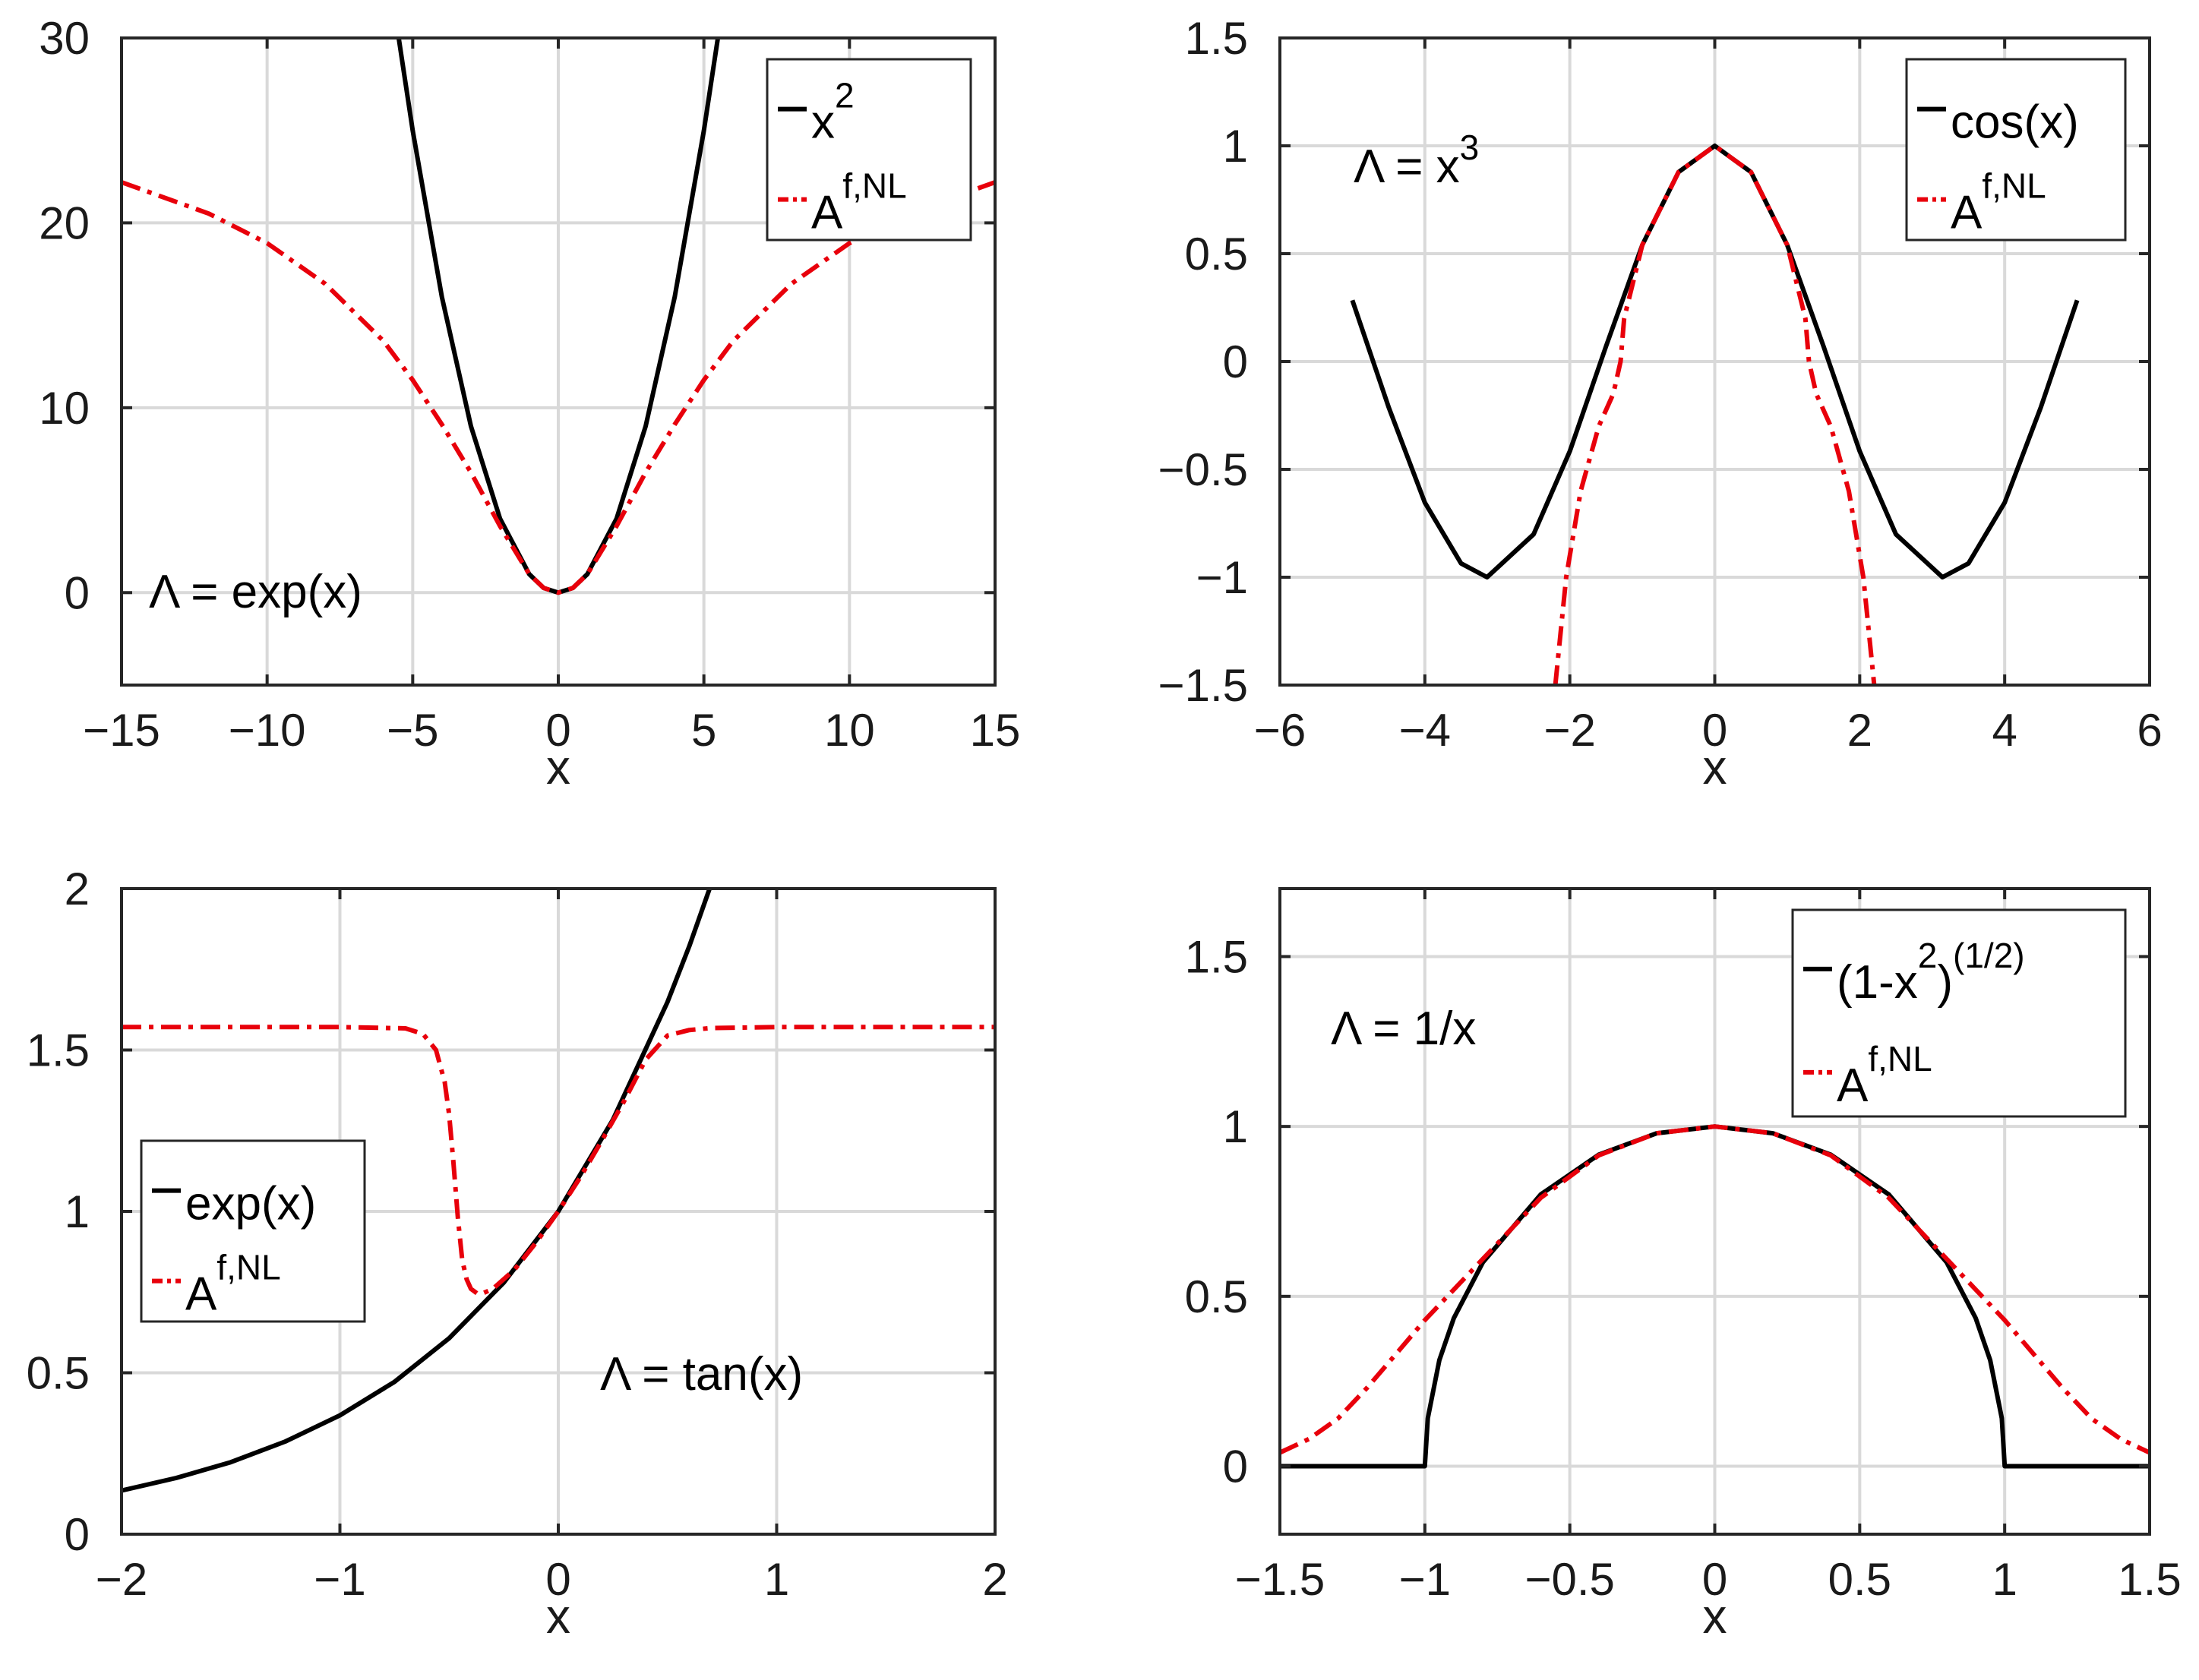 This screenshot has height=1680, width=2199. Describe the element at coordinates (77, 889) in the screenshot. I see `y-tick-label: 2` at that location.